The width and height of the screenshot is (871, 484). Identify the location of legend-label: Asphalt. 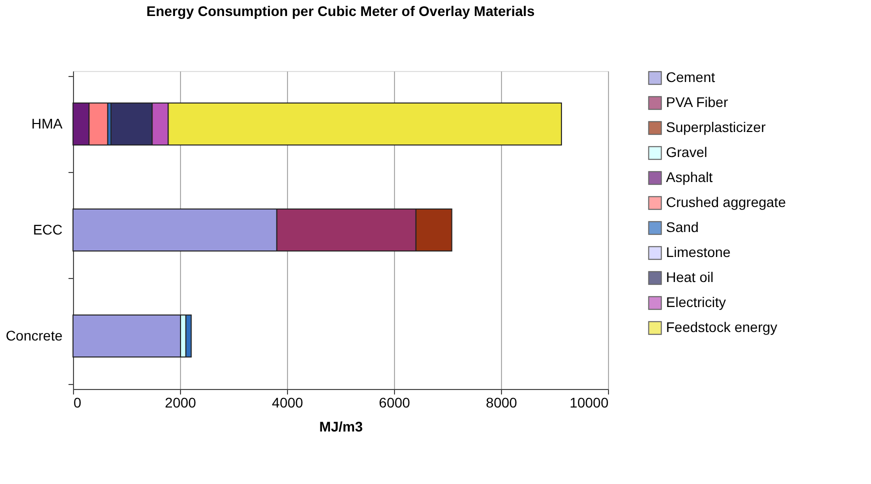
(689, 177).